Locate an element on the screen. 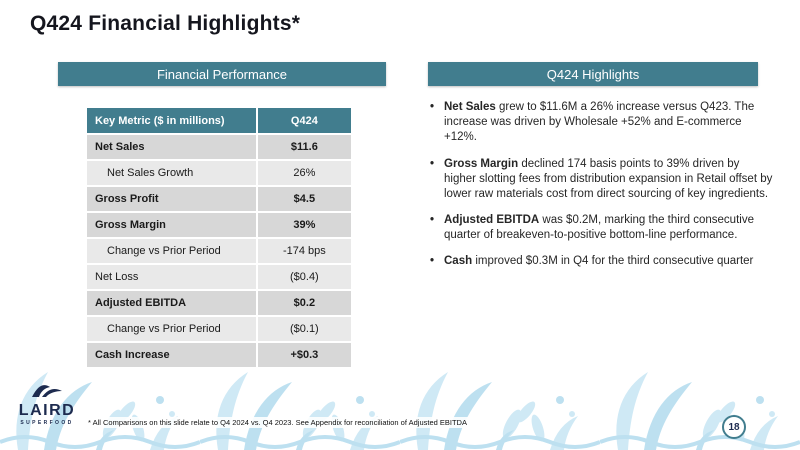 This screenshot has height=450, width=800. table-row: Net Sales $11.6 is located at coordinates (219, 147).